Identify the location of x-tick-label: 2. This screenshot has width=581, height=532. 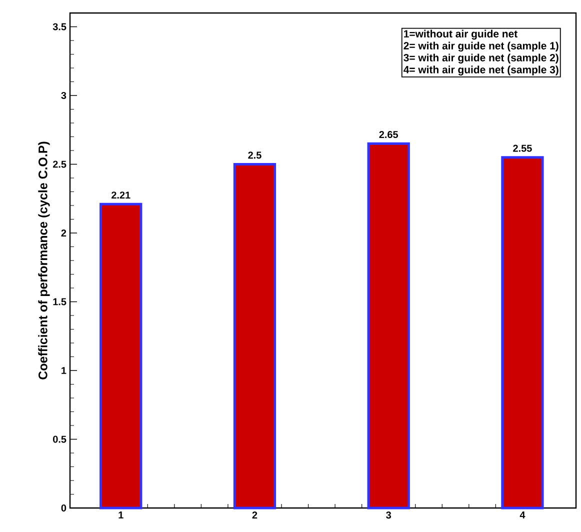
(255, 515).